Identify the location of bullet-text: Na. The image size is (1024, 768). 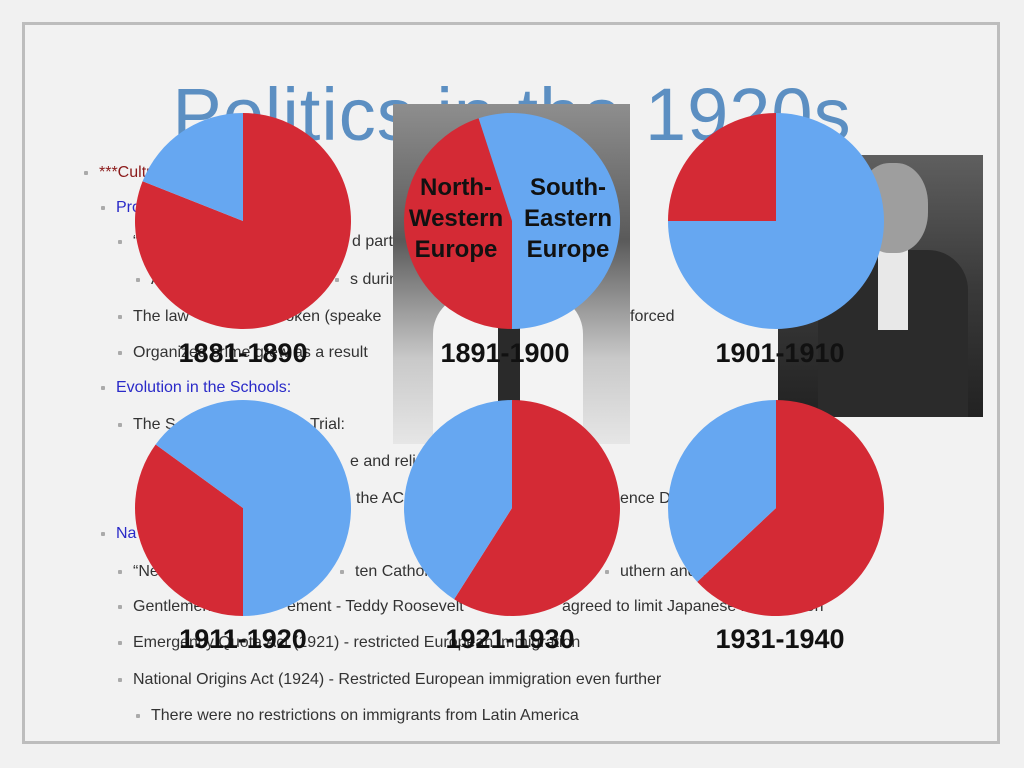
(118, 533).